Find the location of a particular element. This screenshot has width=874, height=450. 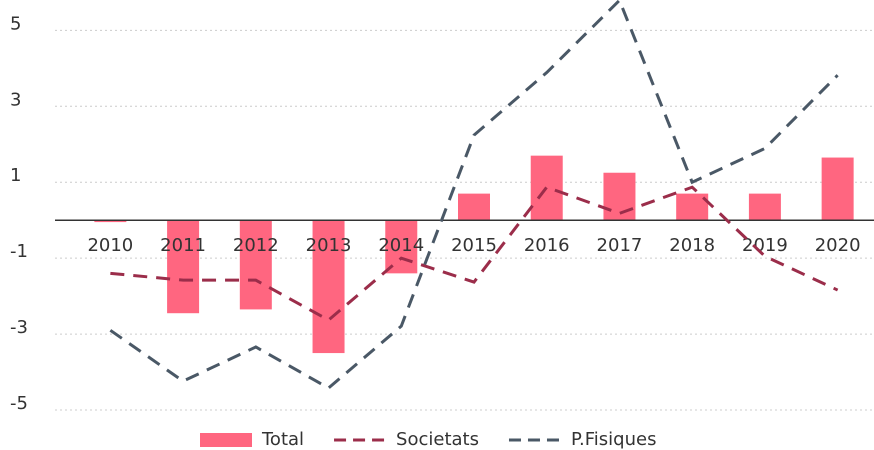

legend-label: Total is located at coordinates (282, 439).